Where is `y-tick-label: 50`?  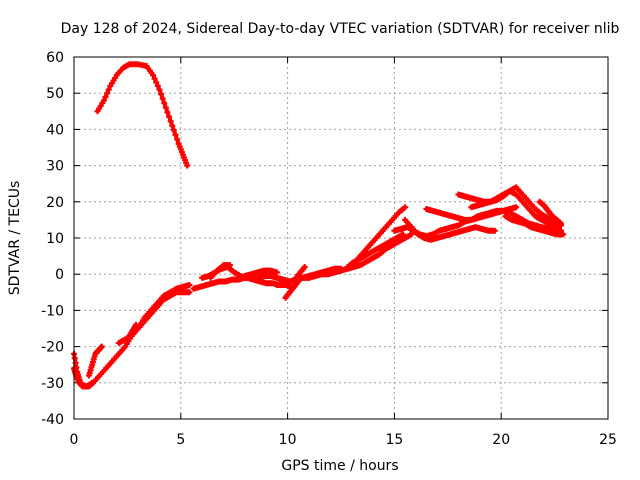
y-tick-label: 50 is located at coordinates (55, 94).